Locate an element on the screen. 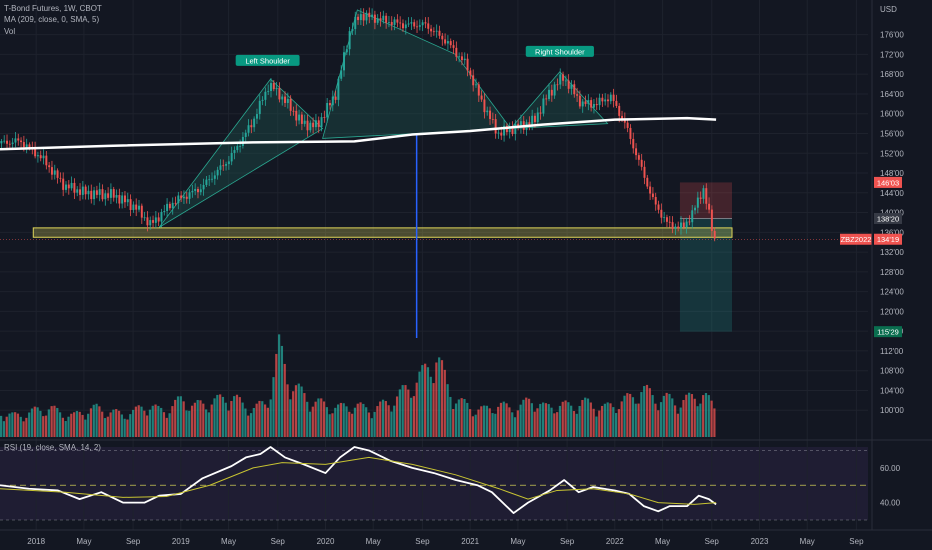 The width and height of the screenshot is (932, 550). rsi-ma-line is located at coordinates (358, 480).